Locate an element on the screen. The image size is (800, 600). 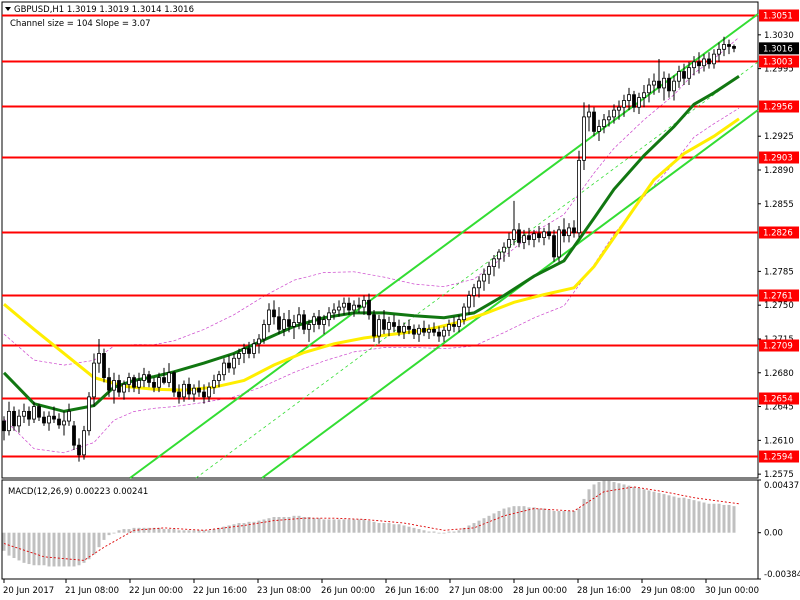
macd-histogram is located at coordinates (369, 523).